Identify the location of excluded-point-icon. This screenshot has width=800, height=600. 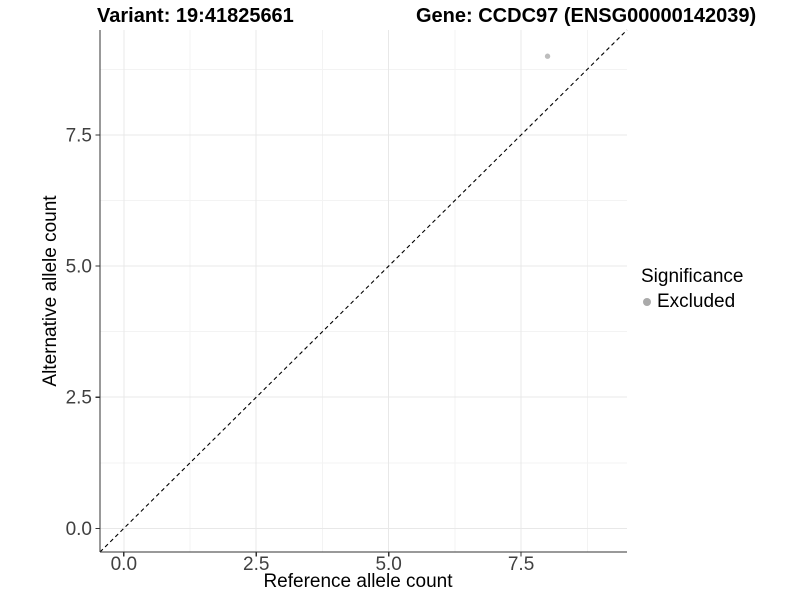
(647, 301).